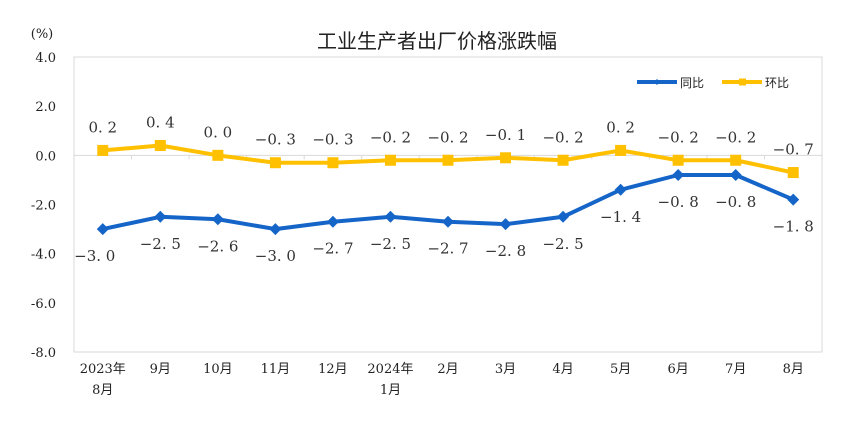 This screenshot has height=430, width=855. Describe the element at coordinates (276, 369) in the screenshot. I see `x-tick-label: 11月` at that location.